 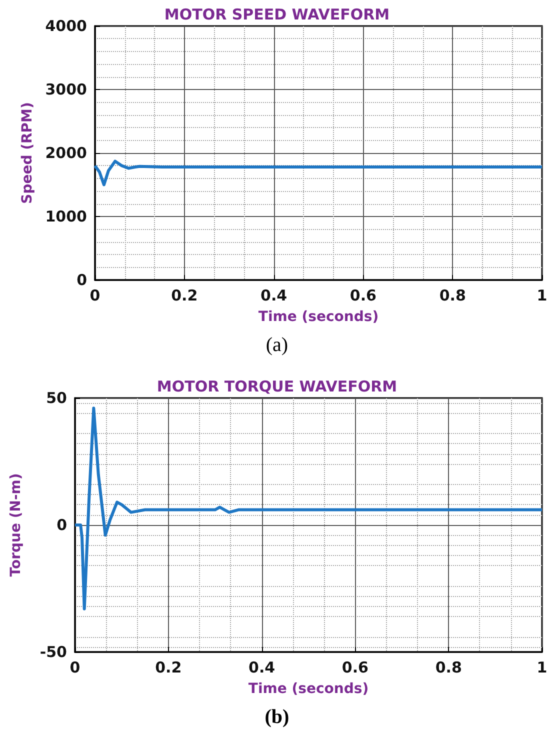 I want to click on y-axis-title: Speed (RPM), so click(x=27, y=153).